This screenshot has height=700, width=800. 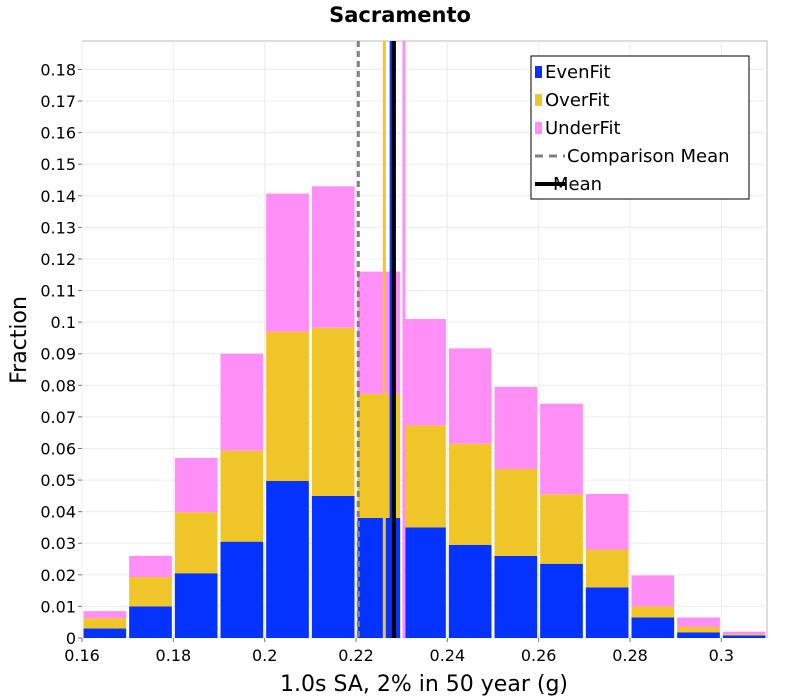 What do you see at coordinates (381, 339) in the screenshot?
I see `mean-lines` at bounding box center [381, 339].